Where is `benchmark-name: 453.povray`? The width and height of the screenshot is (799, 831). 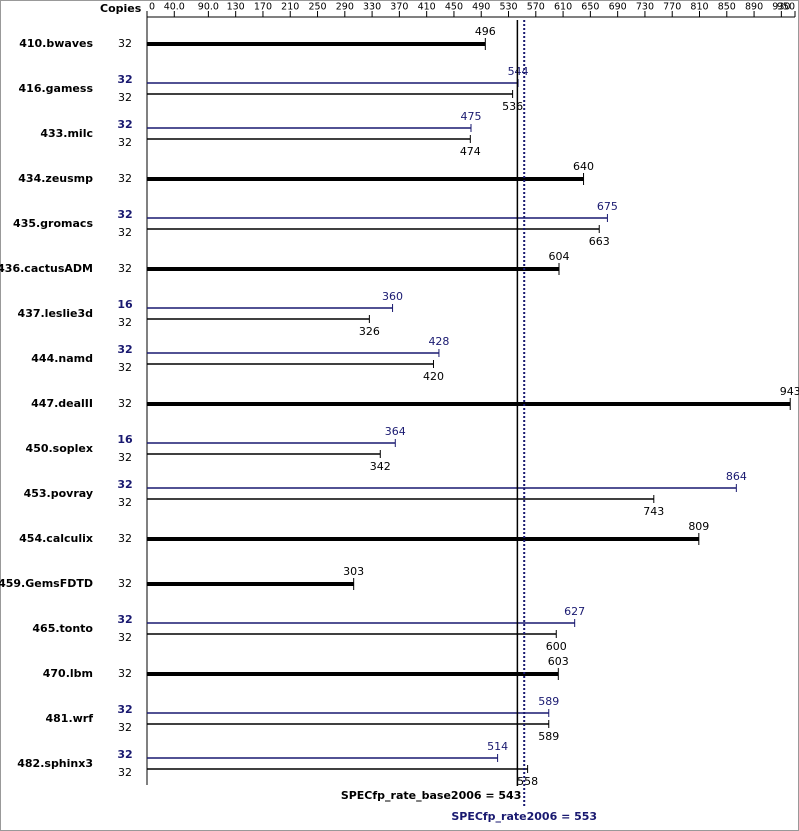 benchmark-name: 453.povray is located at coordinates (58, 493).